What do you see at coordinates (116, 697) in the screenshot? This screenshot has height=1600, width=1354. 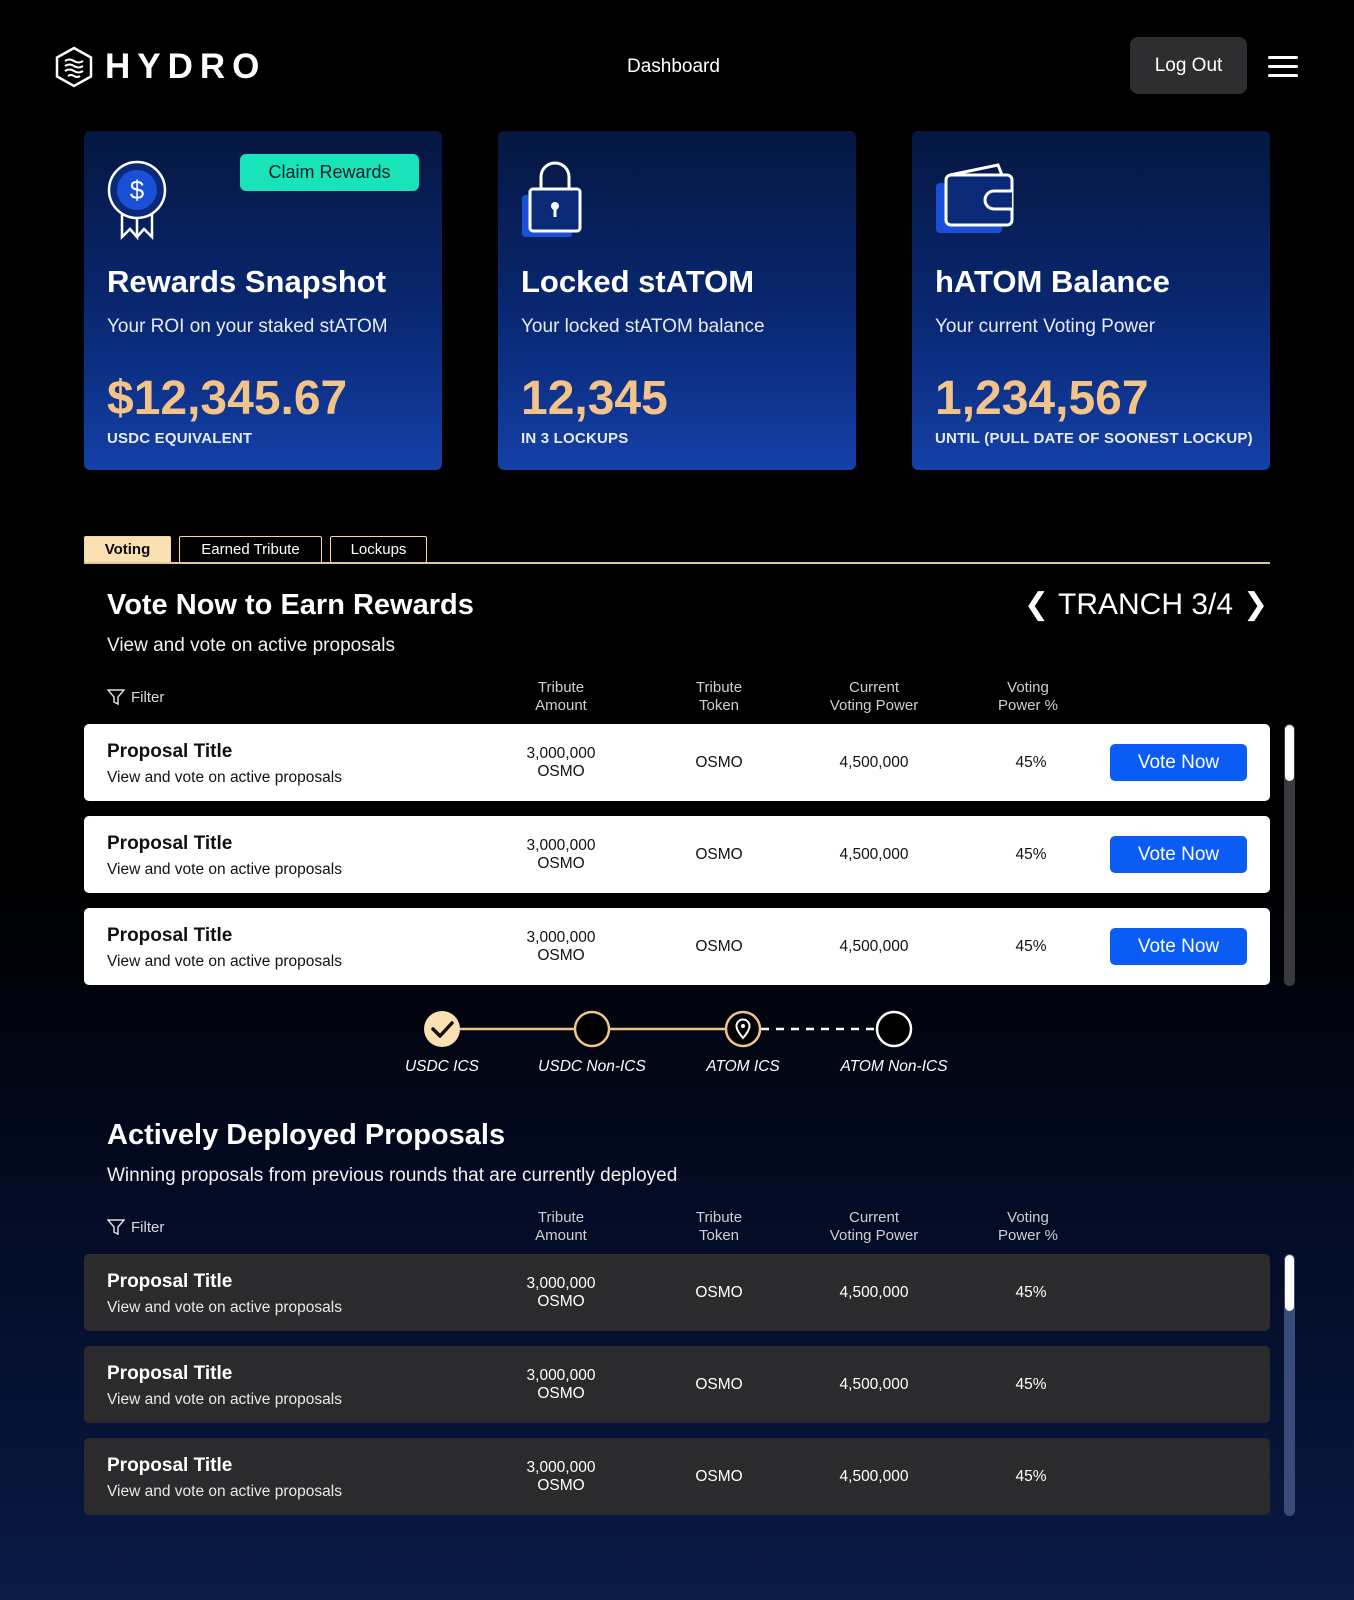 I see `filter-icon` at bounding box center [116, 697].